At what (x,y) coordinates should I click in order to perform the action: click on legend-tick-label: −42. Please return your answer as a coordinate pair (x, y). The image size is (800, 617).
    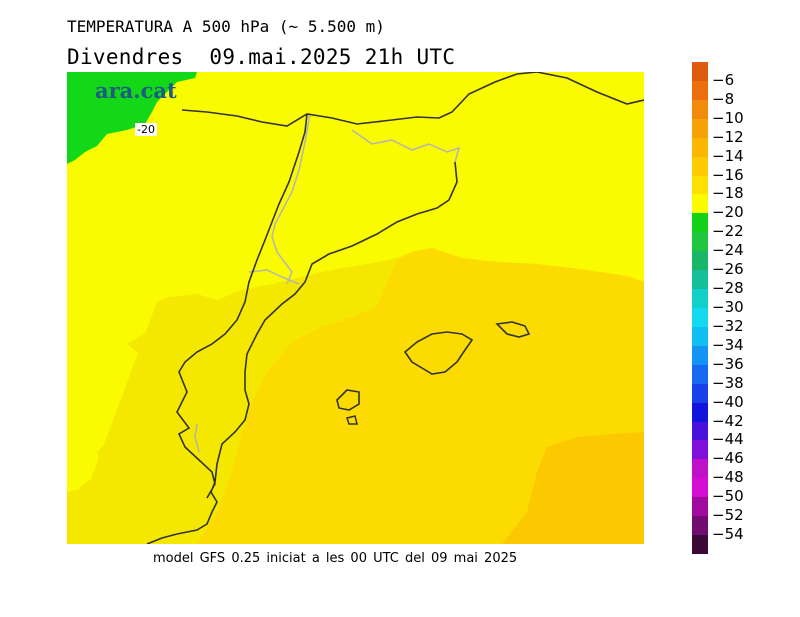
    Looking at the image, I should click on (728, 420).